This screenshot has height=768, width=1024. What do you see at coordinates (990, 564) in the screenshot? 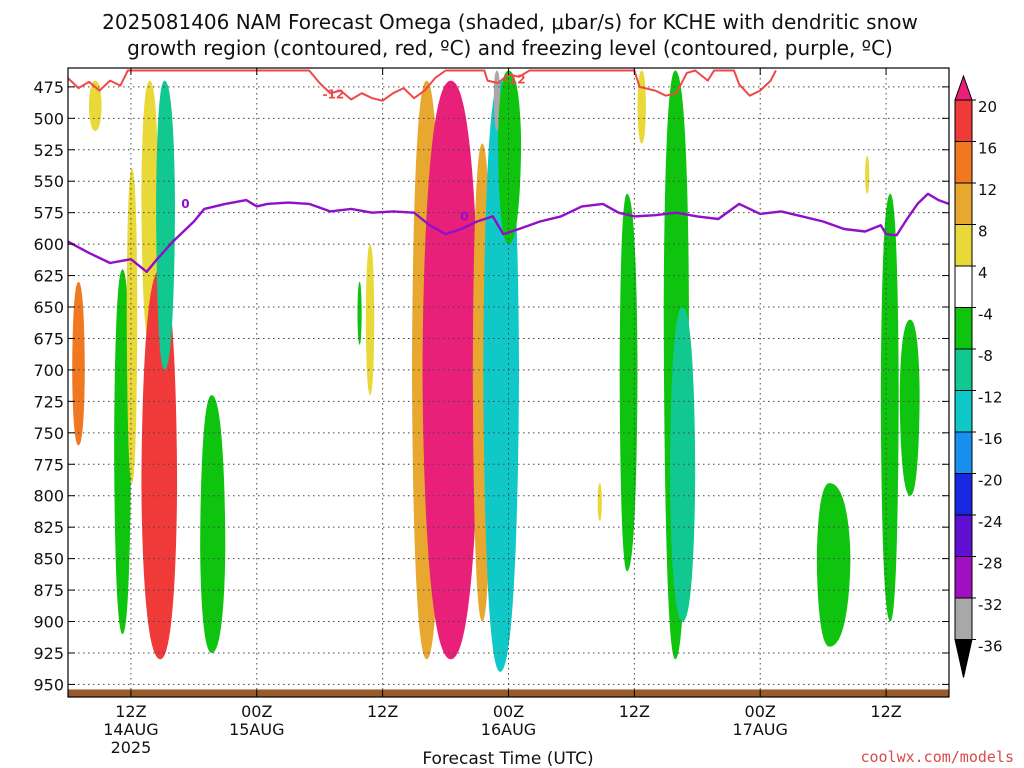
I see `colorbar-label--28: -28` at bounding box center [990, 564].